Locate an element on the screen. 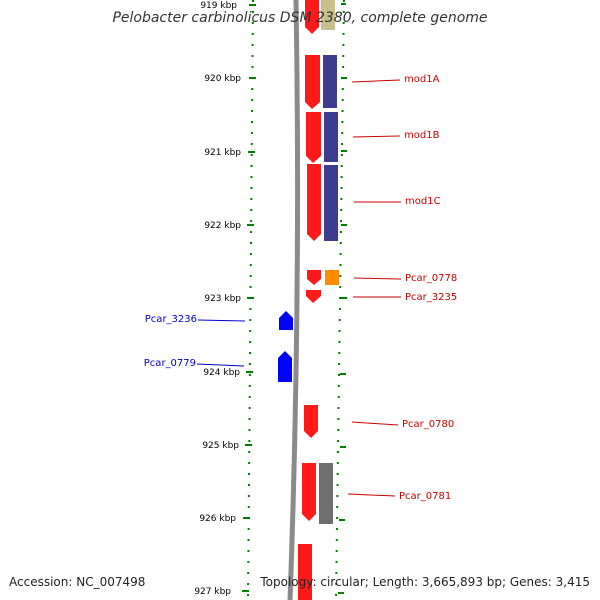 Image resolution: width=600 pixels, height=600 pixels. tick-label: 924 kbp is located at coordinates (221, 373).